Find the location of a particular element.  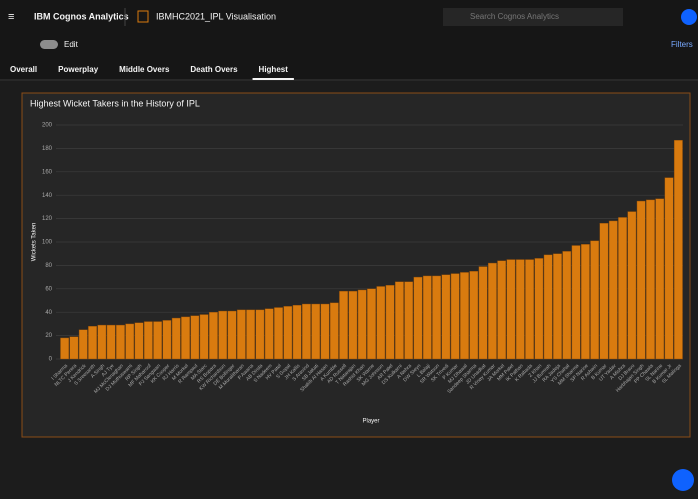

brand: IBM Cognos Analytics is located at coordinates (81, 16).